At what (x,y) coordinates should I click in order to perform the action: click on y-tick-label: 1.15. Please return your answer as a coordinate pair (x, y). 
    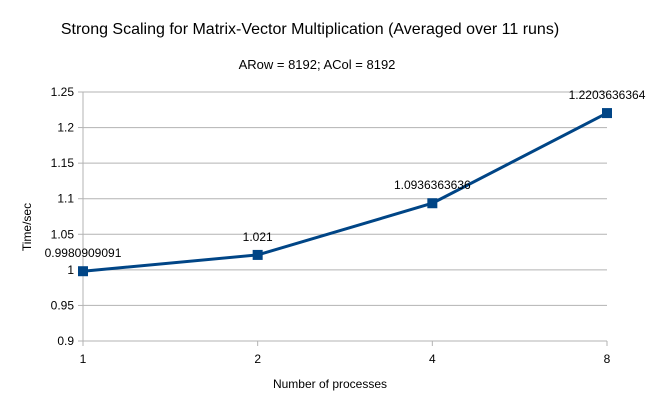
    Looking at the image, I should click on (63, 163).